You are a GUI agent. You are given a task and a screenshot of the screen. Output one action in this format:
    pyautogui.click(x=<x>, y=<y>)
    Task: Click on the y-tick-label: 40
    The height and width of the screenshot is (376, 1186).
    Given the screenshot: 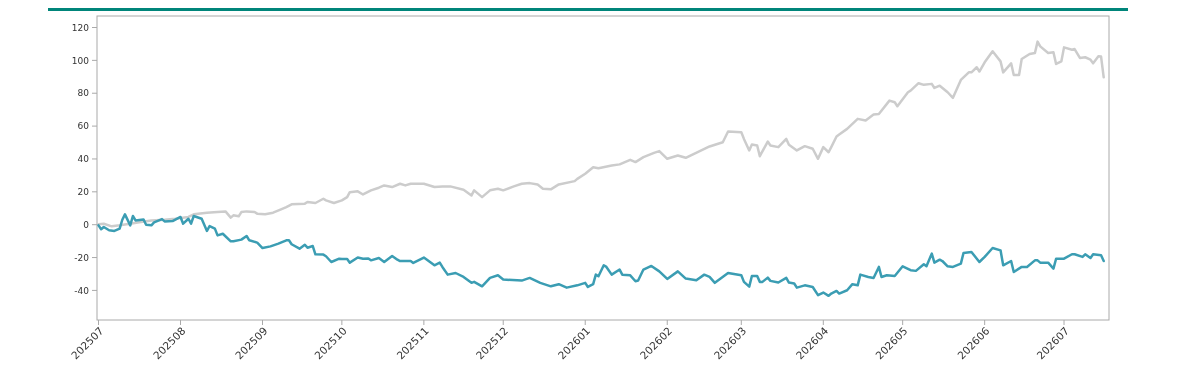 What is the action you would take?
    pyautogui.click(x=83, y=159)
    